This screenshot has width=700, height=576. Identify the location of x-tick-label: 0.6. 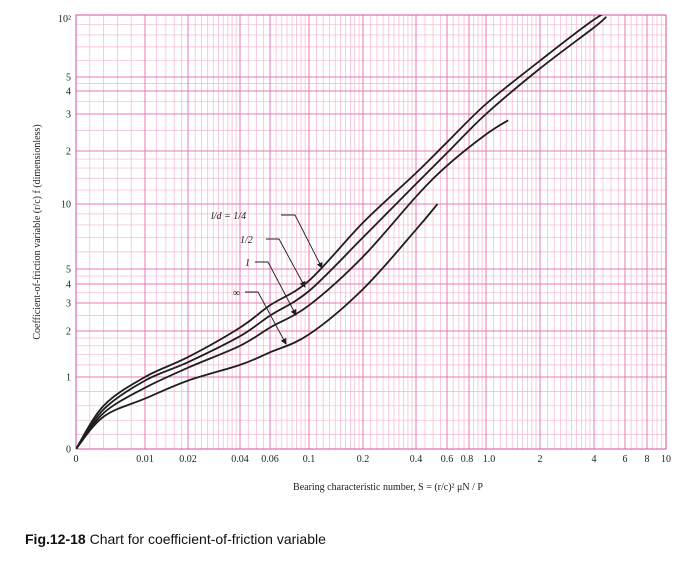
(447, 459).